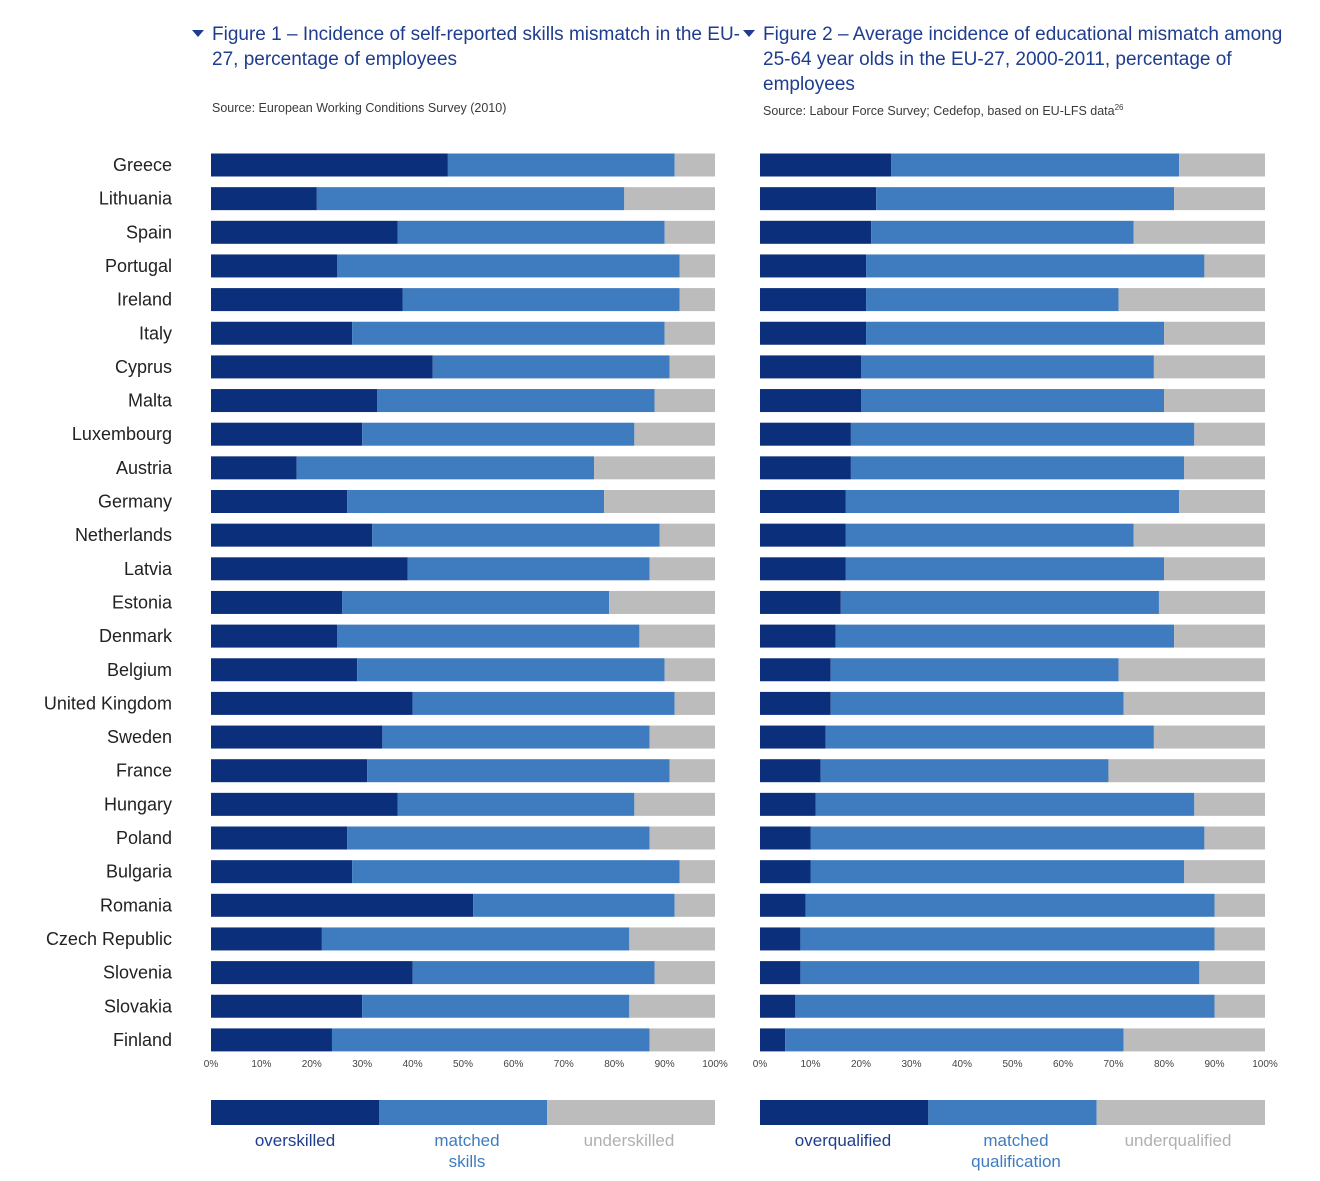 This screenshot has height=1181, width=1320. What do you see at coordinates (123, 535) in the screenshot?
I see `category-label: Netherlands` at bounding box center [123, 535].